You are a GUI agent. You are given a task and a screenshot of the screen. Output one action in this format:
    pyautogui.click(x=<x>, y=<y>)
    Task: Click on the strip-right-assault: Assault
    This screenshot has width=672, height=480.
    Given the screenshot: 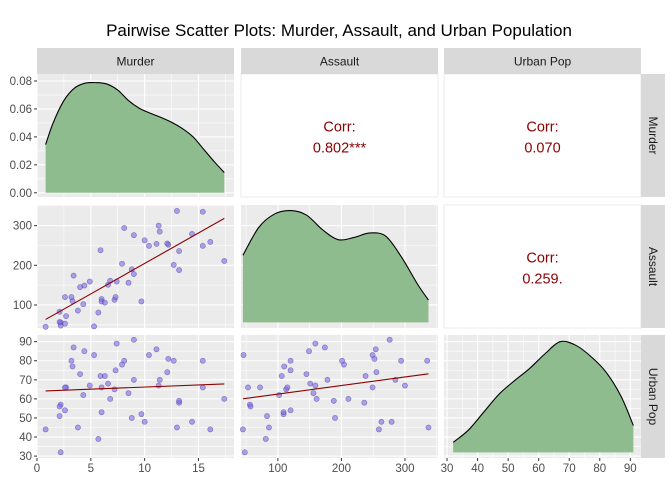 What is the action you would take?
    pyautogui.click(x=653, y=266)
    